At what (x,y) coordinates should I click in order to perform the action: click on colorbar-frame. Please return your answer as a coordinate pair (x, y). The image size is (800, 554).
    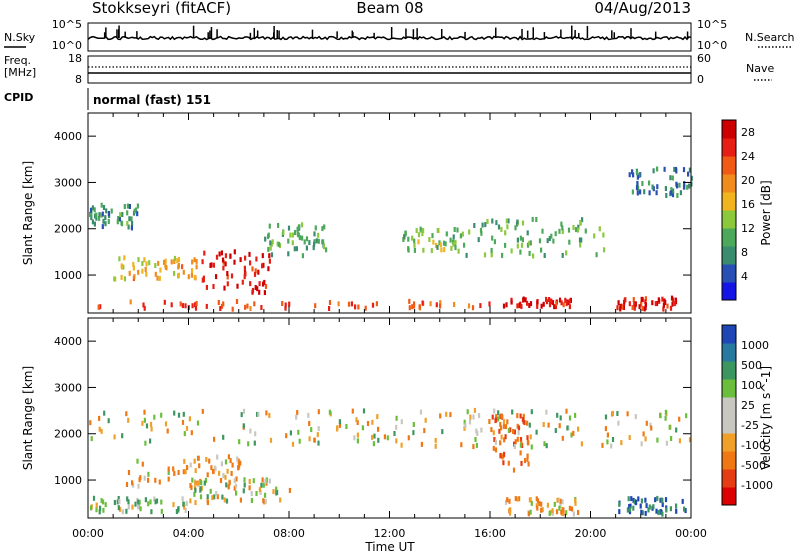
    Looking at the image, I should click on (729, 415).